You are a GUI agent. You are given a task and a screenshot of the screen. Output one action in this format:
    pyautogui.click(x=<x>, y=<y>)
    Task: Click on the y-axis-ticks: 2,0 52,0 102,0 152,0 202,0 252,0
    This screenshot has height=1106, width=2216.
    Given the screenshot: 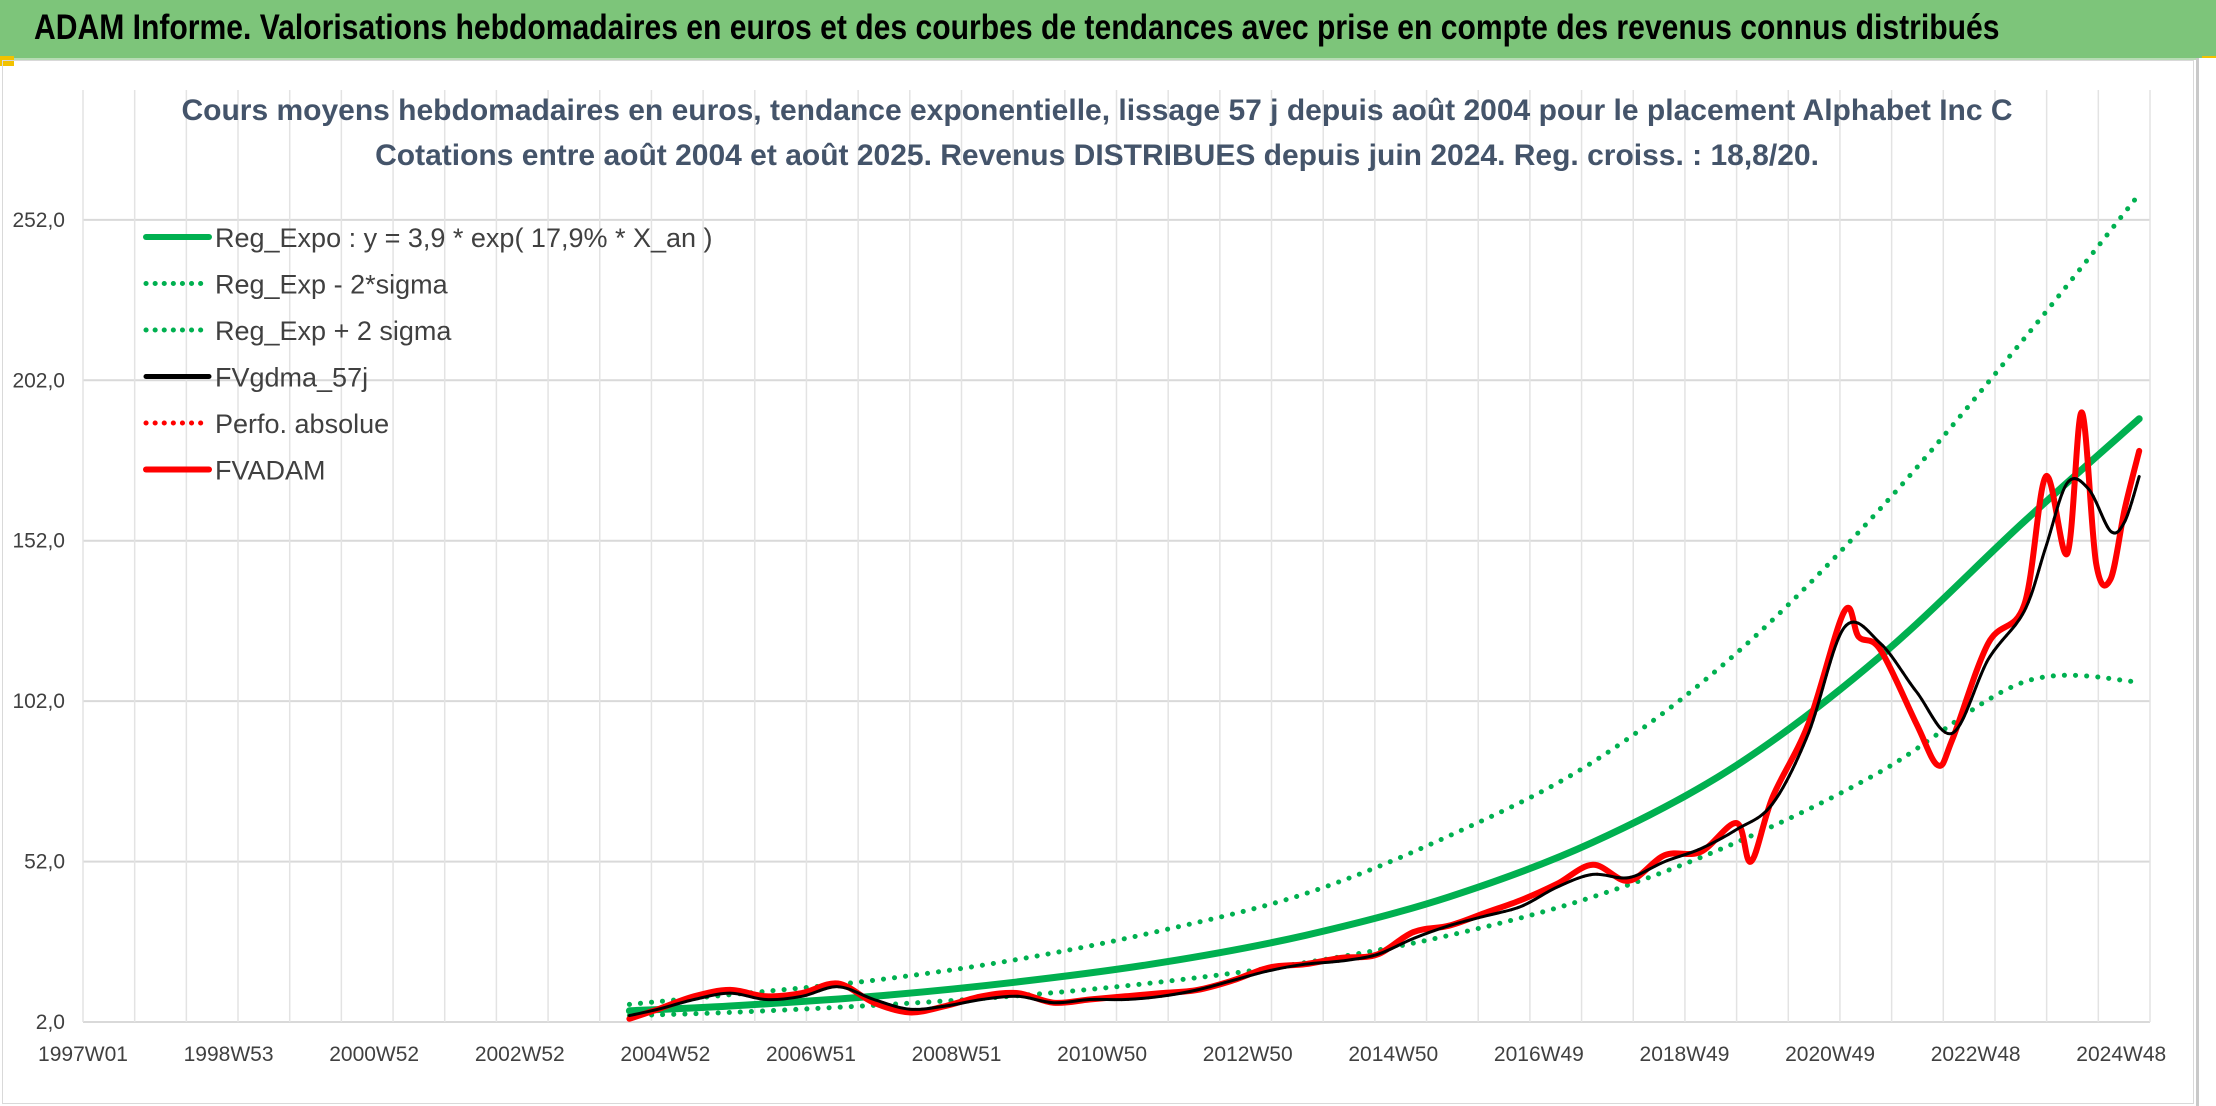 What is the action you would take?
    pyautogui.click(x=38, y=621)
    